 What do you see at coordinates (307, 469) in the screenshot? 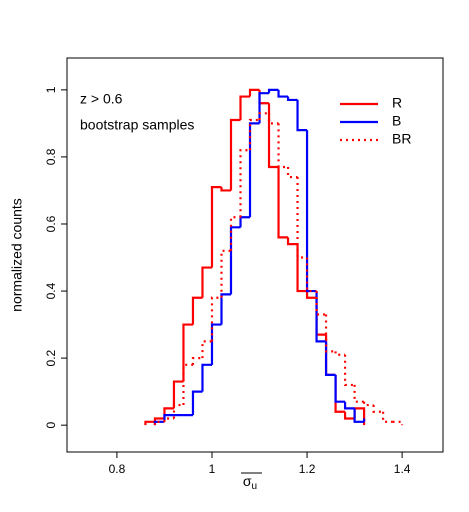
I see `x-tick-label: 1.2` at bounding box center [307, 469].